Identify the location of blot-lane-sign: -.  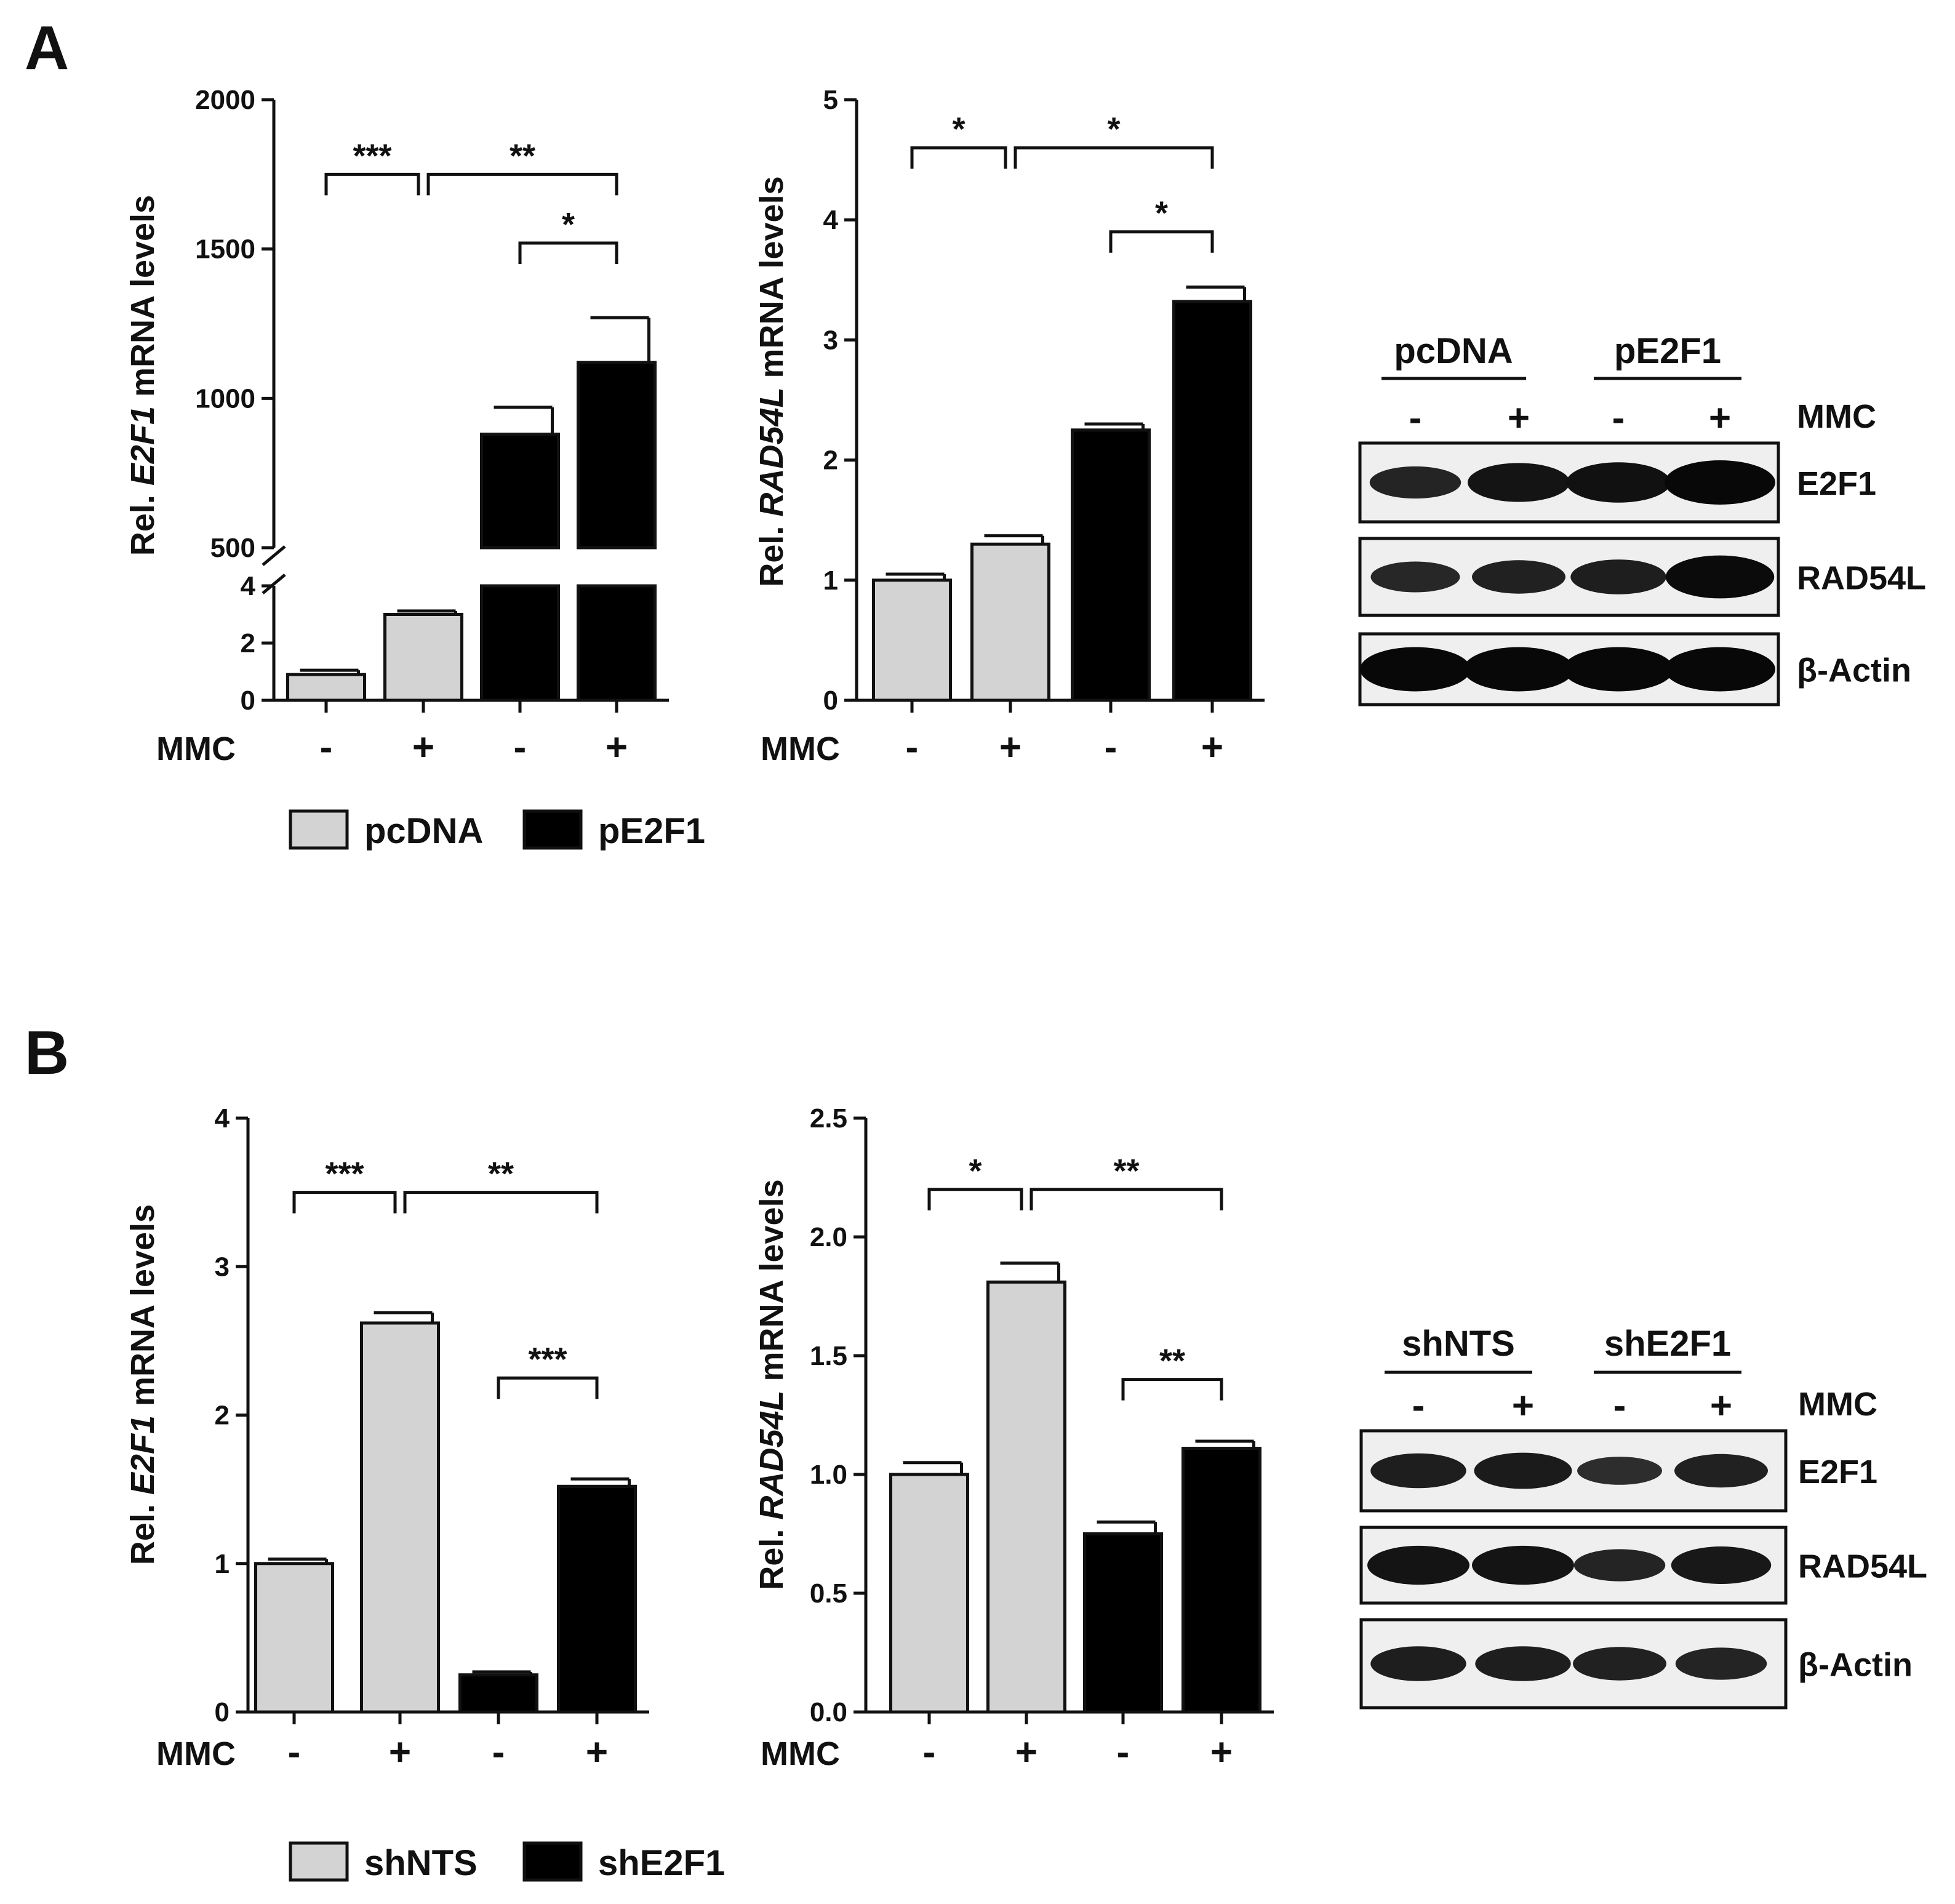
(1618, 418).